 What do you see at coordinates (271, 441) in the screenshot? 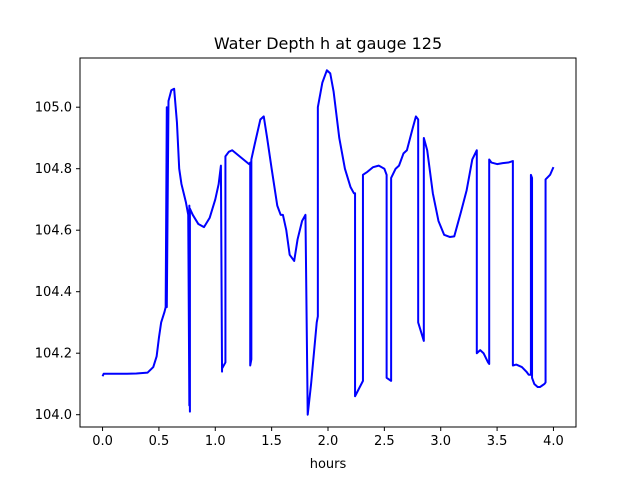
I see `x-tick-label: 1.5` at bounding box center [271, 441].